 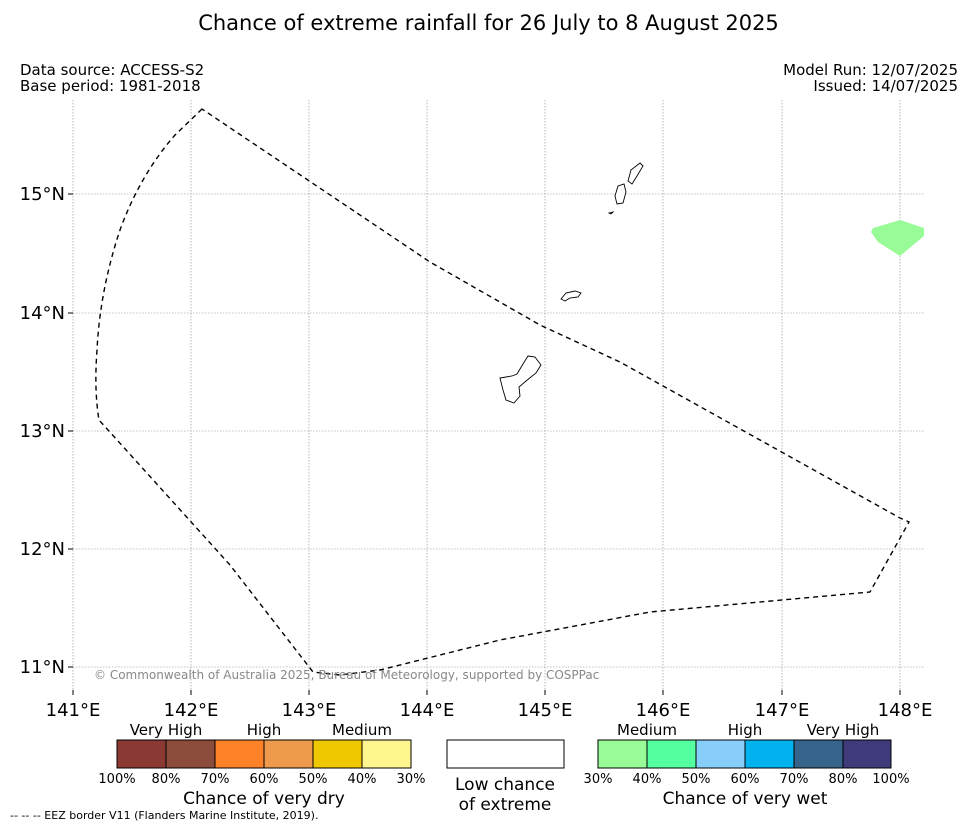 I want to click on dry-colorbar, so click(x=264, y=754).